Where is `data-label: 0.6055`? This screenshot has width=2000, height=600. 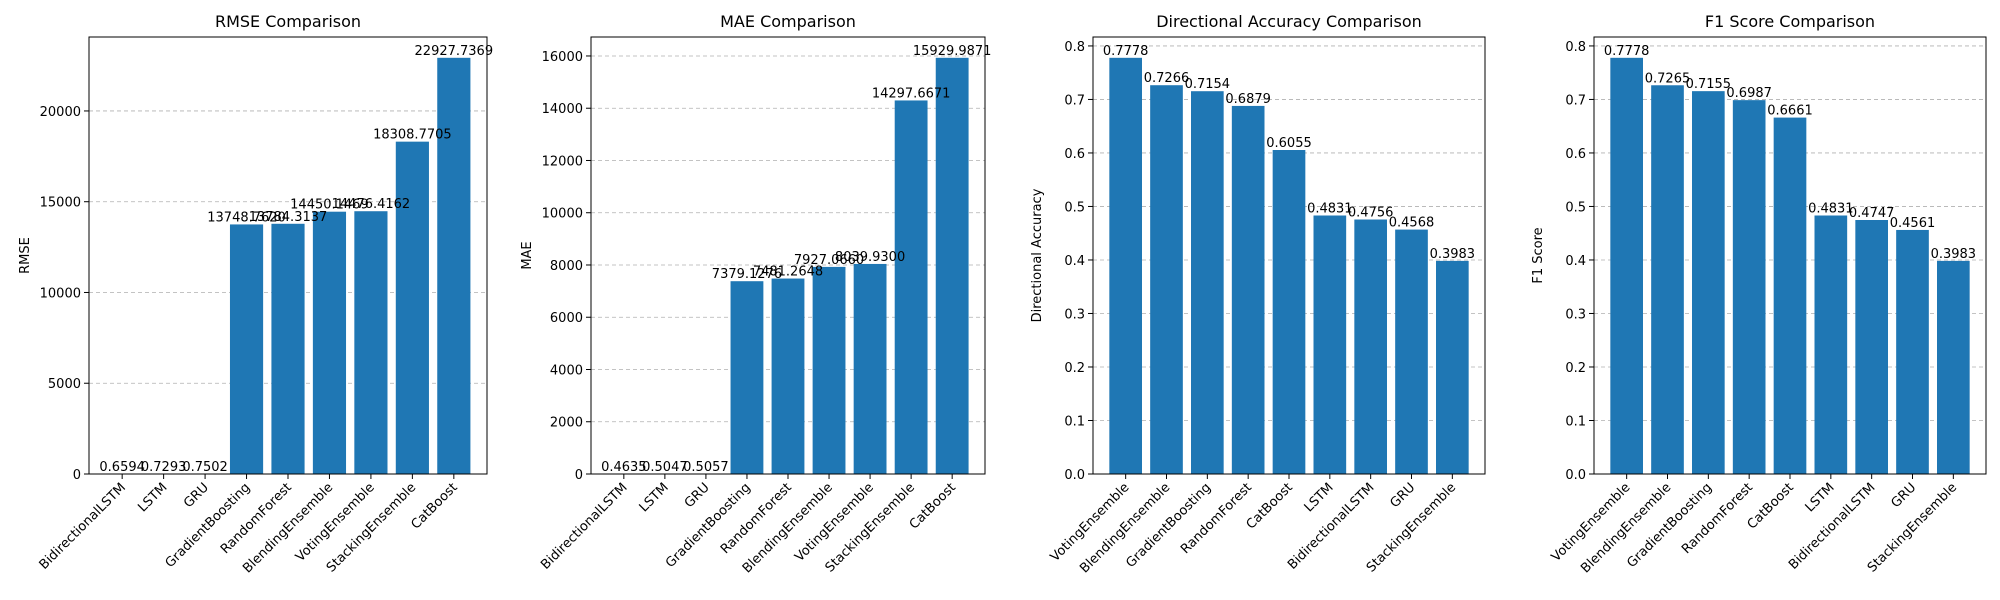 data-label: 0.6055 is located at coordinates (1289, 143).